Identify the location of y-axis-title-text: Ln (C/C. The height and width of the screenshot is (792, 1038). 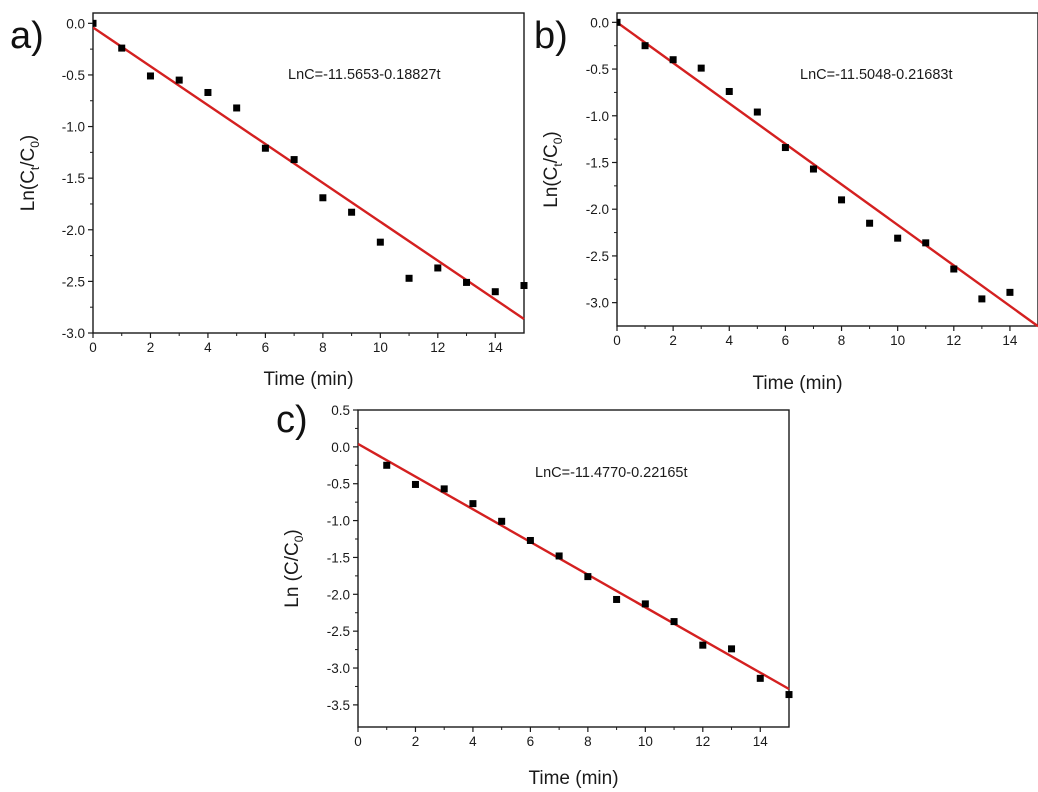
(292, 574).